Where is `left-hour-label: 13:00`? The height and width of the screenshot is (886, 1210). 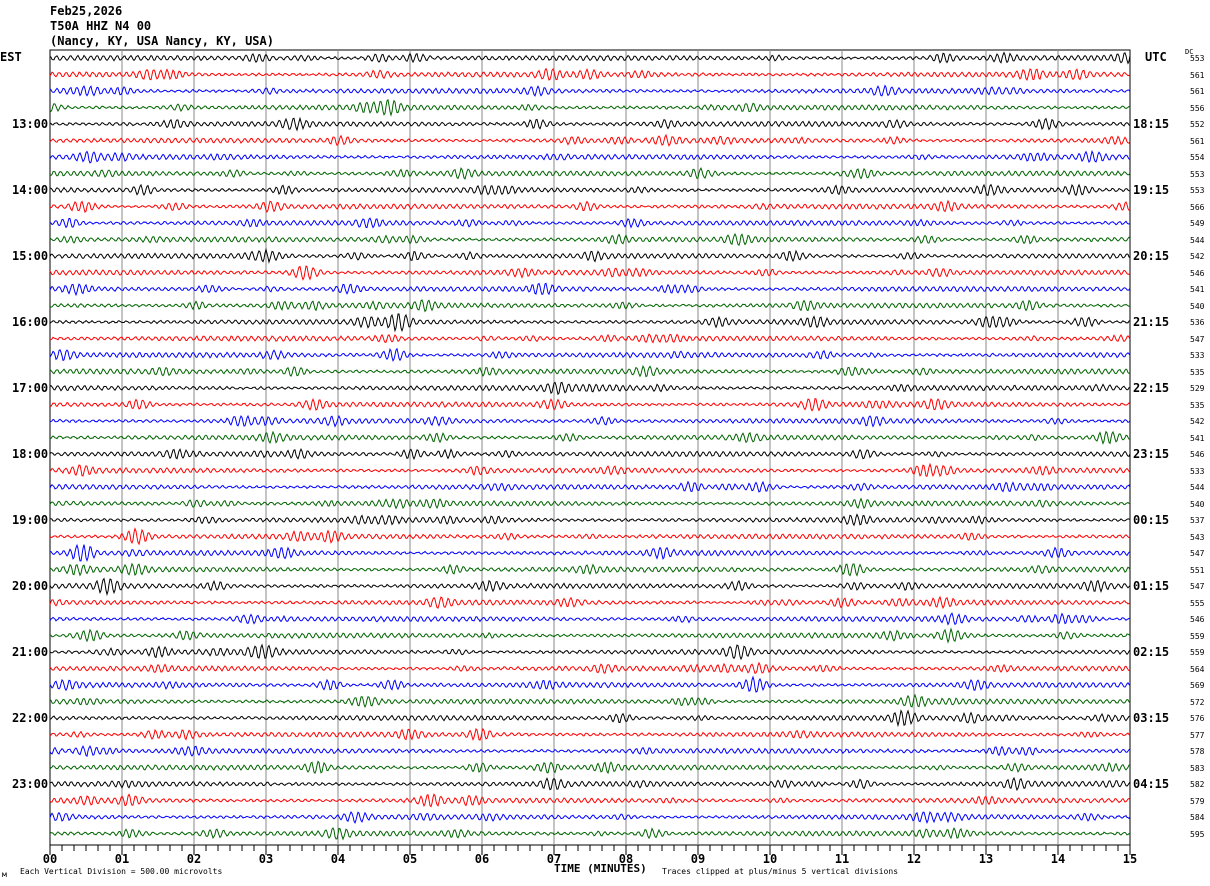 left-hour-label: 13:00 is located at coordinates (30, 124).